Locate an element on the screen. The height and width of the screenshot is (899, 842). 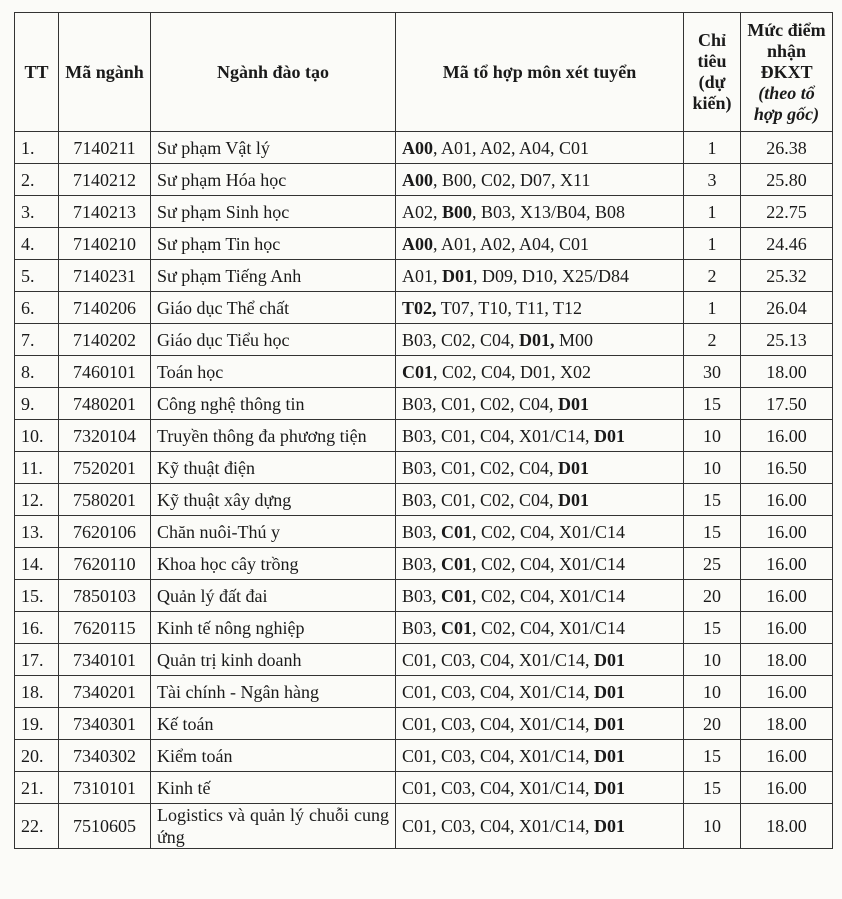
subject-combination: B03, C01, C04, X01/C14, D01 is located at coordinates (539, 435).